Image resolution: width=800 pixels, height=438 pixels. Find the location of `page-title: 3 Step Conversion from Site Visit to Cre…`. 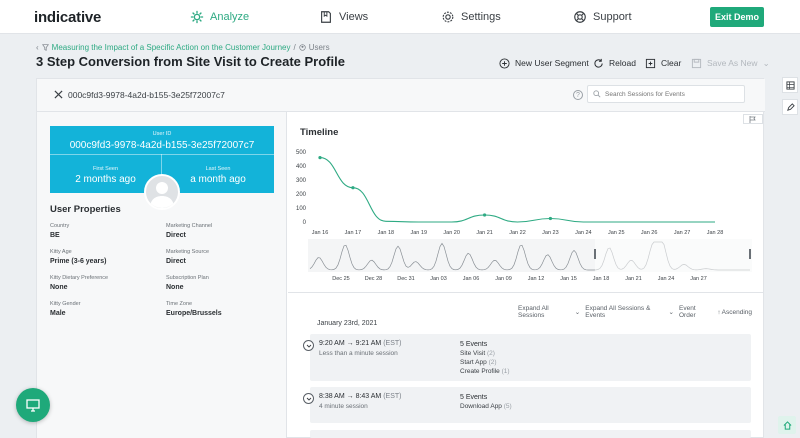

page-title: 3 Step Conversion from Site Visit to Cre… is located at coordinates (190, 61).